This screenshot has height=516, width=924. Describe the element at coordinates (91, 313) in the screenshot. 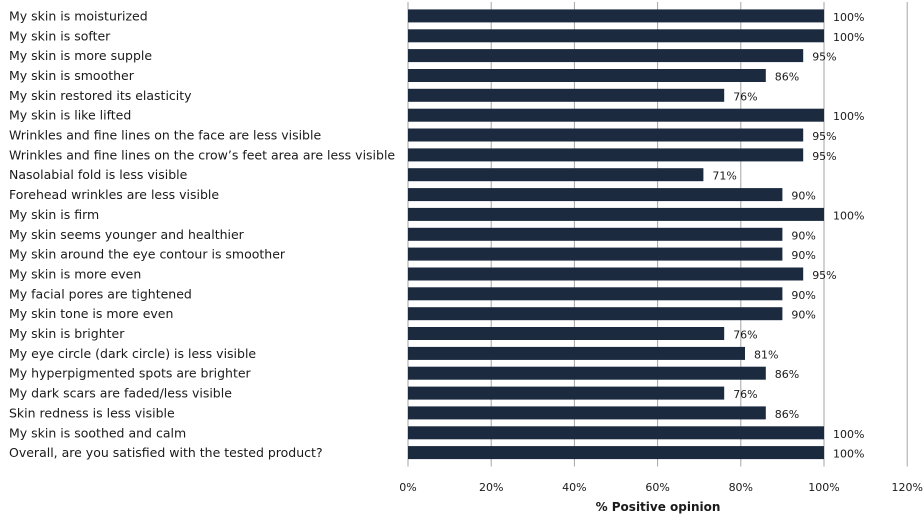

I see `category-label: My skin tone is more even` at that location.